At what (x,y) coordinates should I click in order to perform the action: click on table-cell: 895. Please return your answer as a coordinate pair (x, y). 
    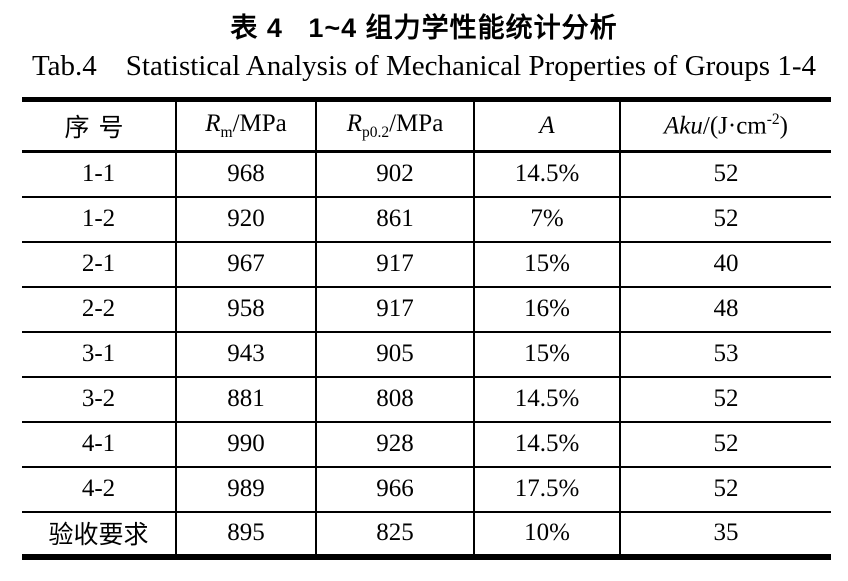
    Looking at the image, I should click on (246, 535).